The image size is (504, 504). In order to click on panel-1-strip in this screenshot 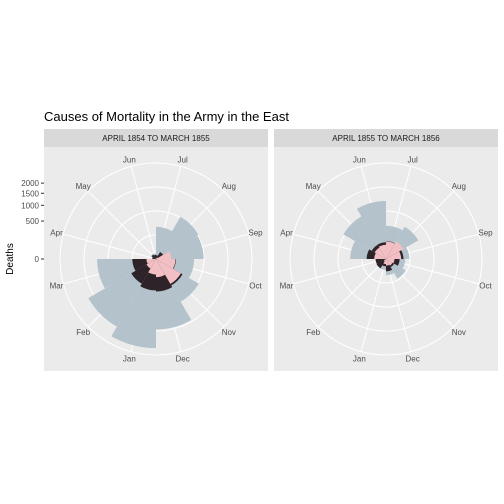, I will do `click(156, 138)`.